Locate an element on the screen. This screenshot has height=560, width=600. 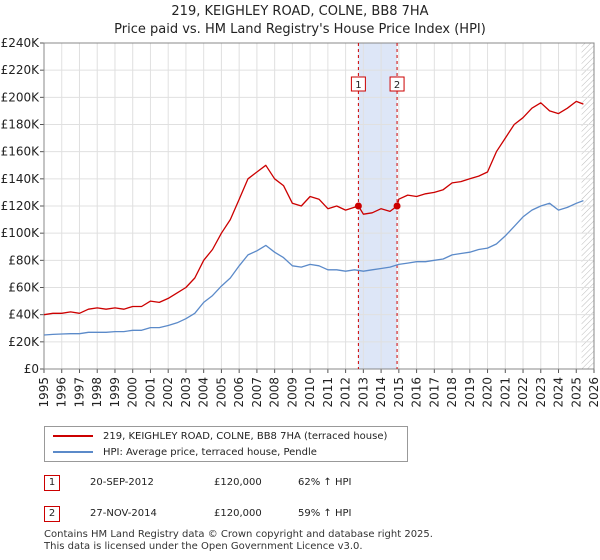
y-tick-label: £0 is located at coordinates (31, 369).